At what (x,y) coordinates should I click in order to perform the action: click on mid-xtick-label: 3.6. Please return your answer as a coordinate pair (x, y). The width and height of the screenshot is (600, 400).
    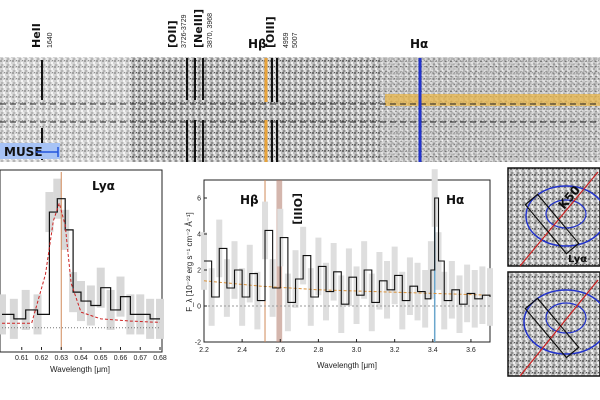
    Looking at the image, I should click on (471, 350).